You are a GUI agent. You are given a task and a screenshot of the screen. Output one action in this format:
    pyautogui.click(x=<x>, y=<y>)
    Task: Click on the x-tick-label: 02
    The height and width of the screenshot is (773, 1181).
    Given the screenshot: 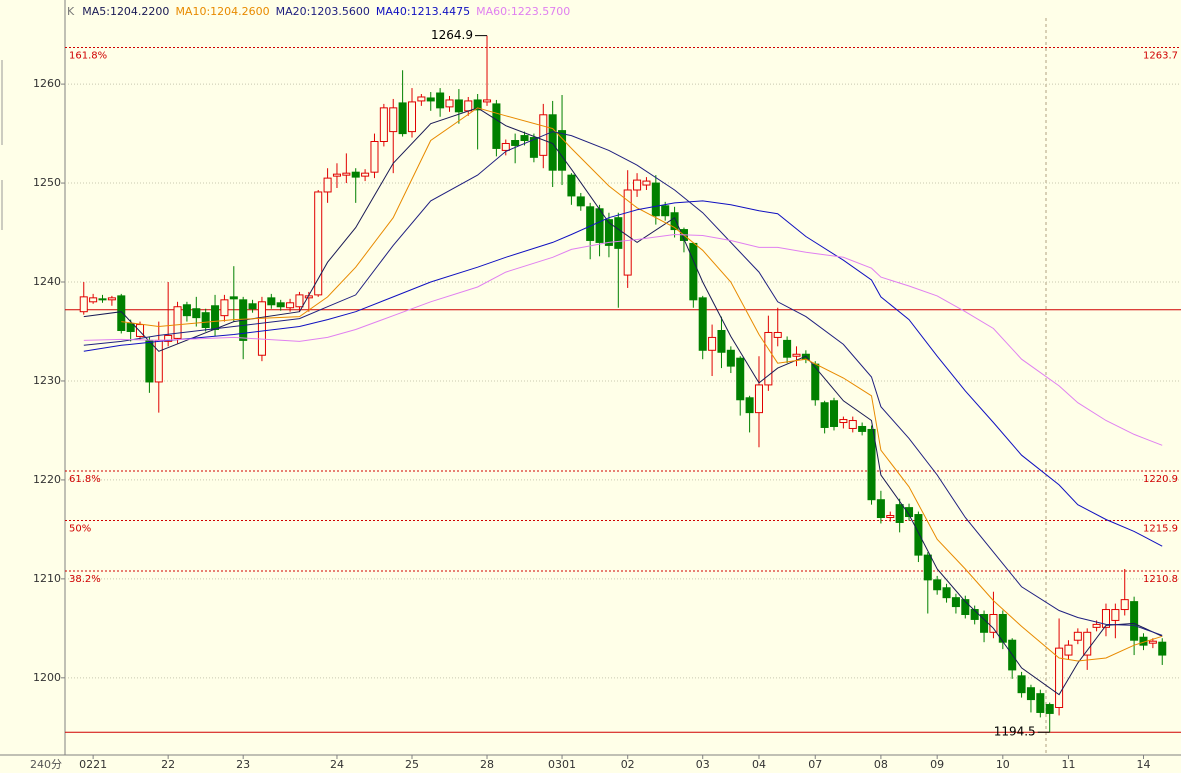 What is the action you would take?
    pyautogui.click(x=628, y=764)
    